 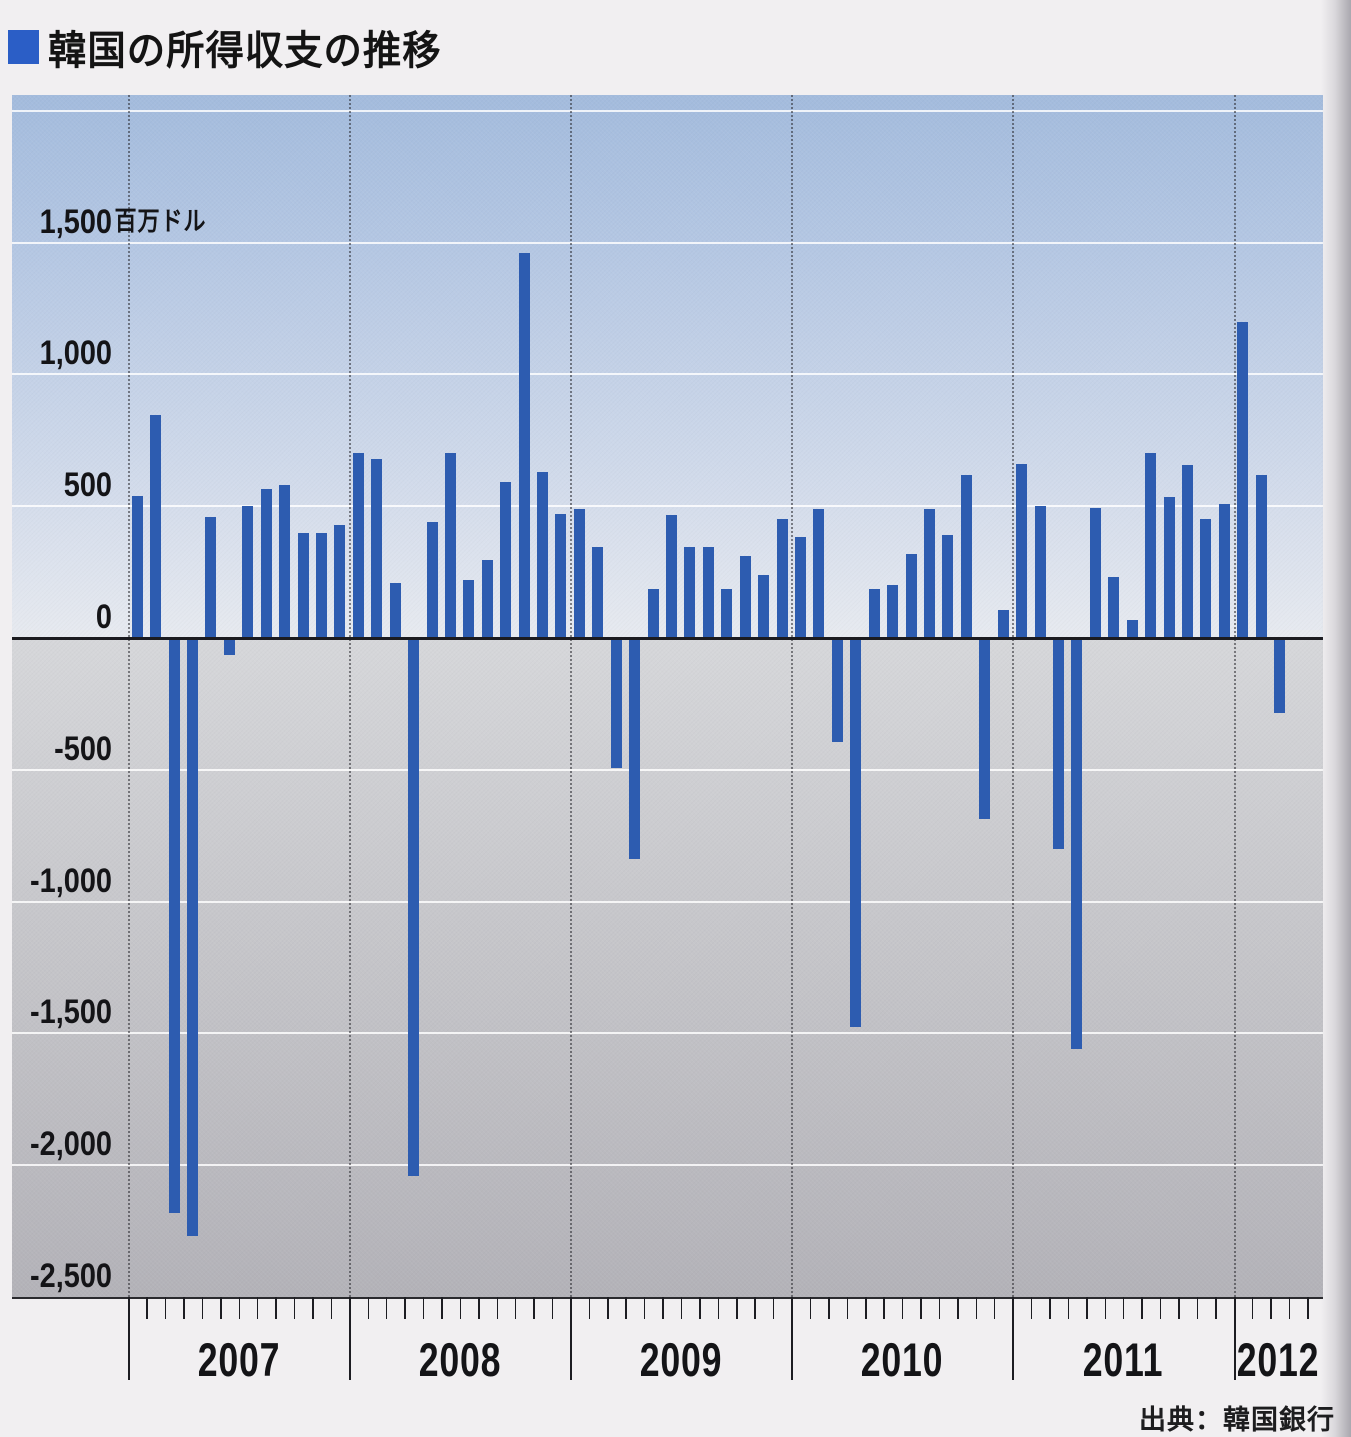 What do you see at coordinates (1234, 696) in the screenshot?
I see `year-separator-2012` at bounding box center [1234, 696].